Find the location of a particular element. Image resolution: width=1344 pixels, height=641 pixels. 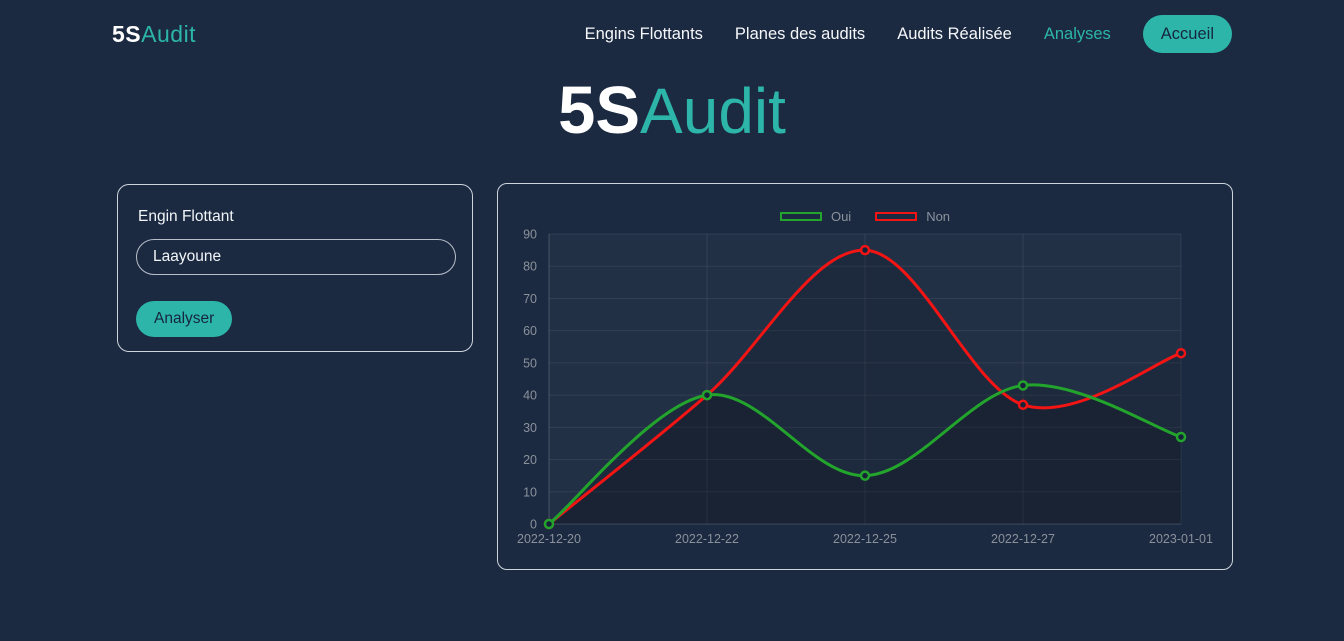

svg-text: 2022-12-20 is located at coordinates (549, 539).